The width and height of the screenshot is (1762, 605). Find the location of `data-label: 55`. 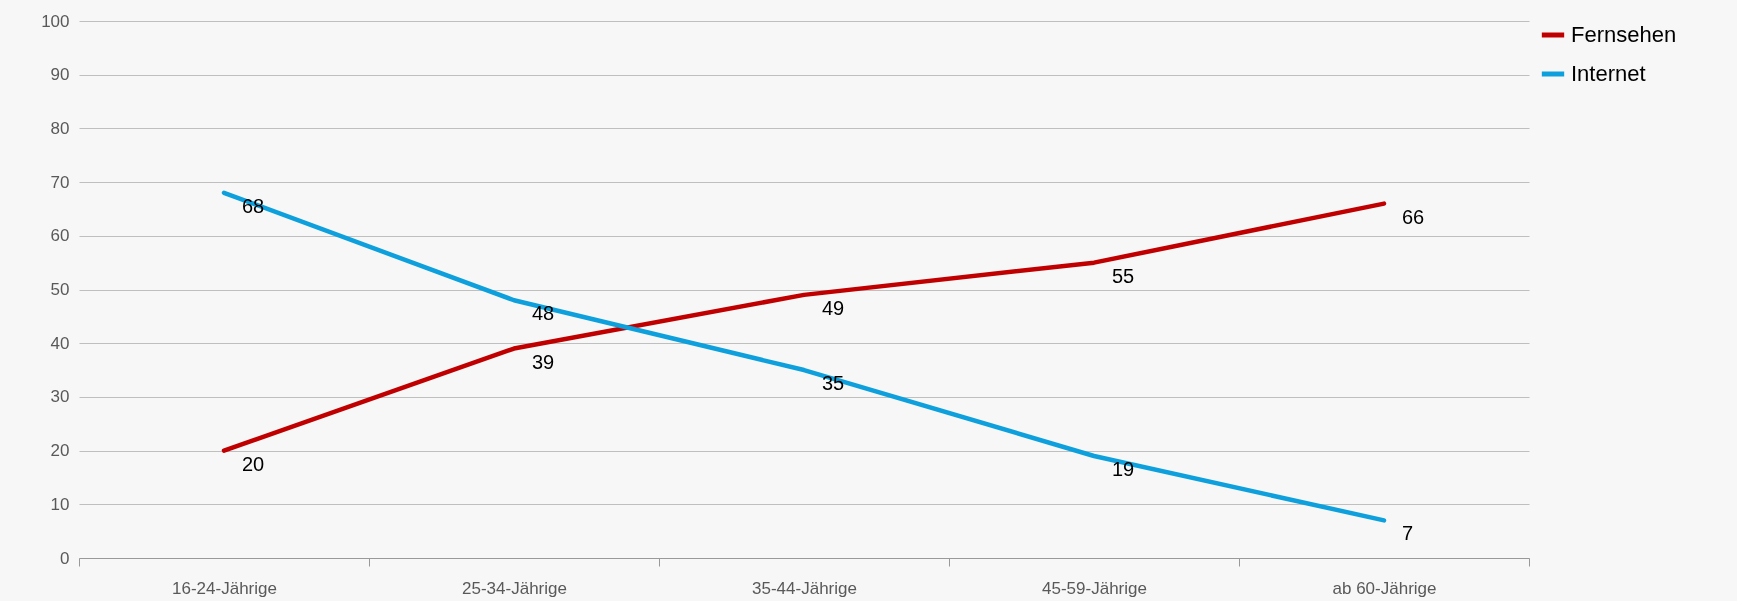

data-label: 55 is located at coordinates (1123, 275).